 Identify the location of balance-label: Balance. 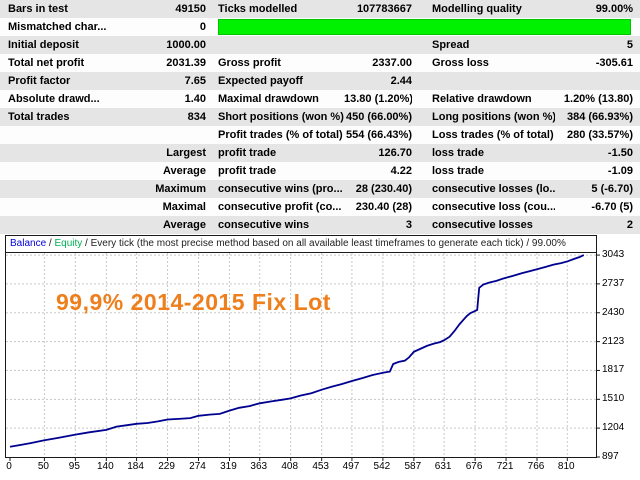
(28, 243).